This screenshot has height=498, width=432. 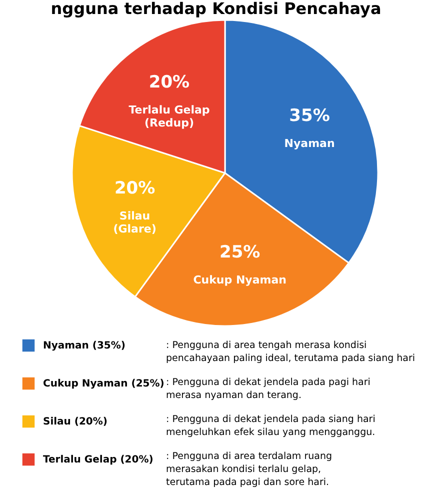 I want to click on chart-title: ngguna terhadap Kondisi Pencahaya, so click(x=216, y=9).